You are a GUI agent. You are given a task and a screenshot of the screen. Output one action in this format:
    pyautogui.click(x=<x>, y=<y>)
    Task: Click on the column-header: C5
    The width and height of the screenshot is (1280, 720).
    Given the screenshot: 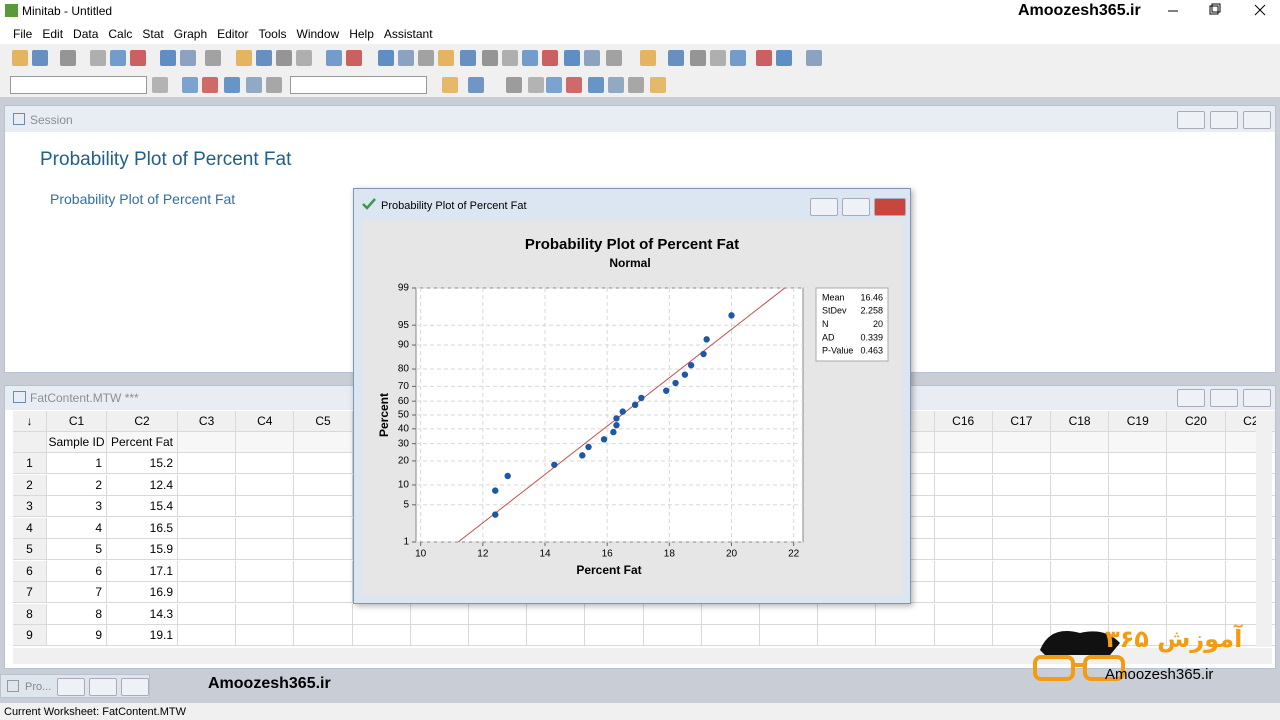 What is the action you would take?
    pyautogui.click(x=323, y=421)
    